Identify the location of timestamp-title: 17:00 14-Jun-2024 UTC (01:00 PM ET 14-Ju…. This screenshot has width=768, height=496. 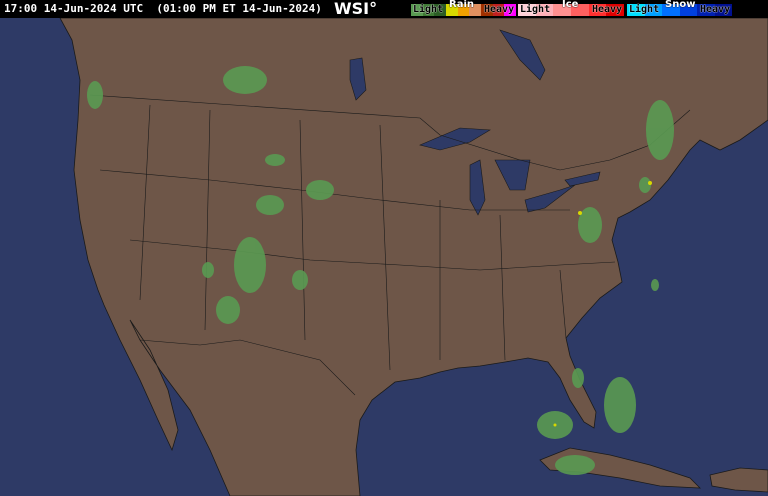
(163, 8).